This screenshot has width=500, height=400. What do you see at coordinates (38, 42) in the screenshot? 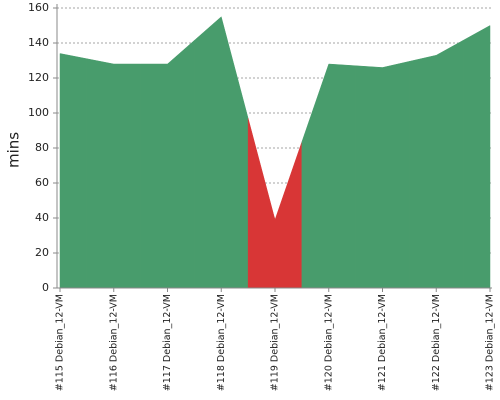
I see `y-tick-label: 140` at bounding box center [38, 42].